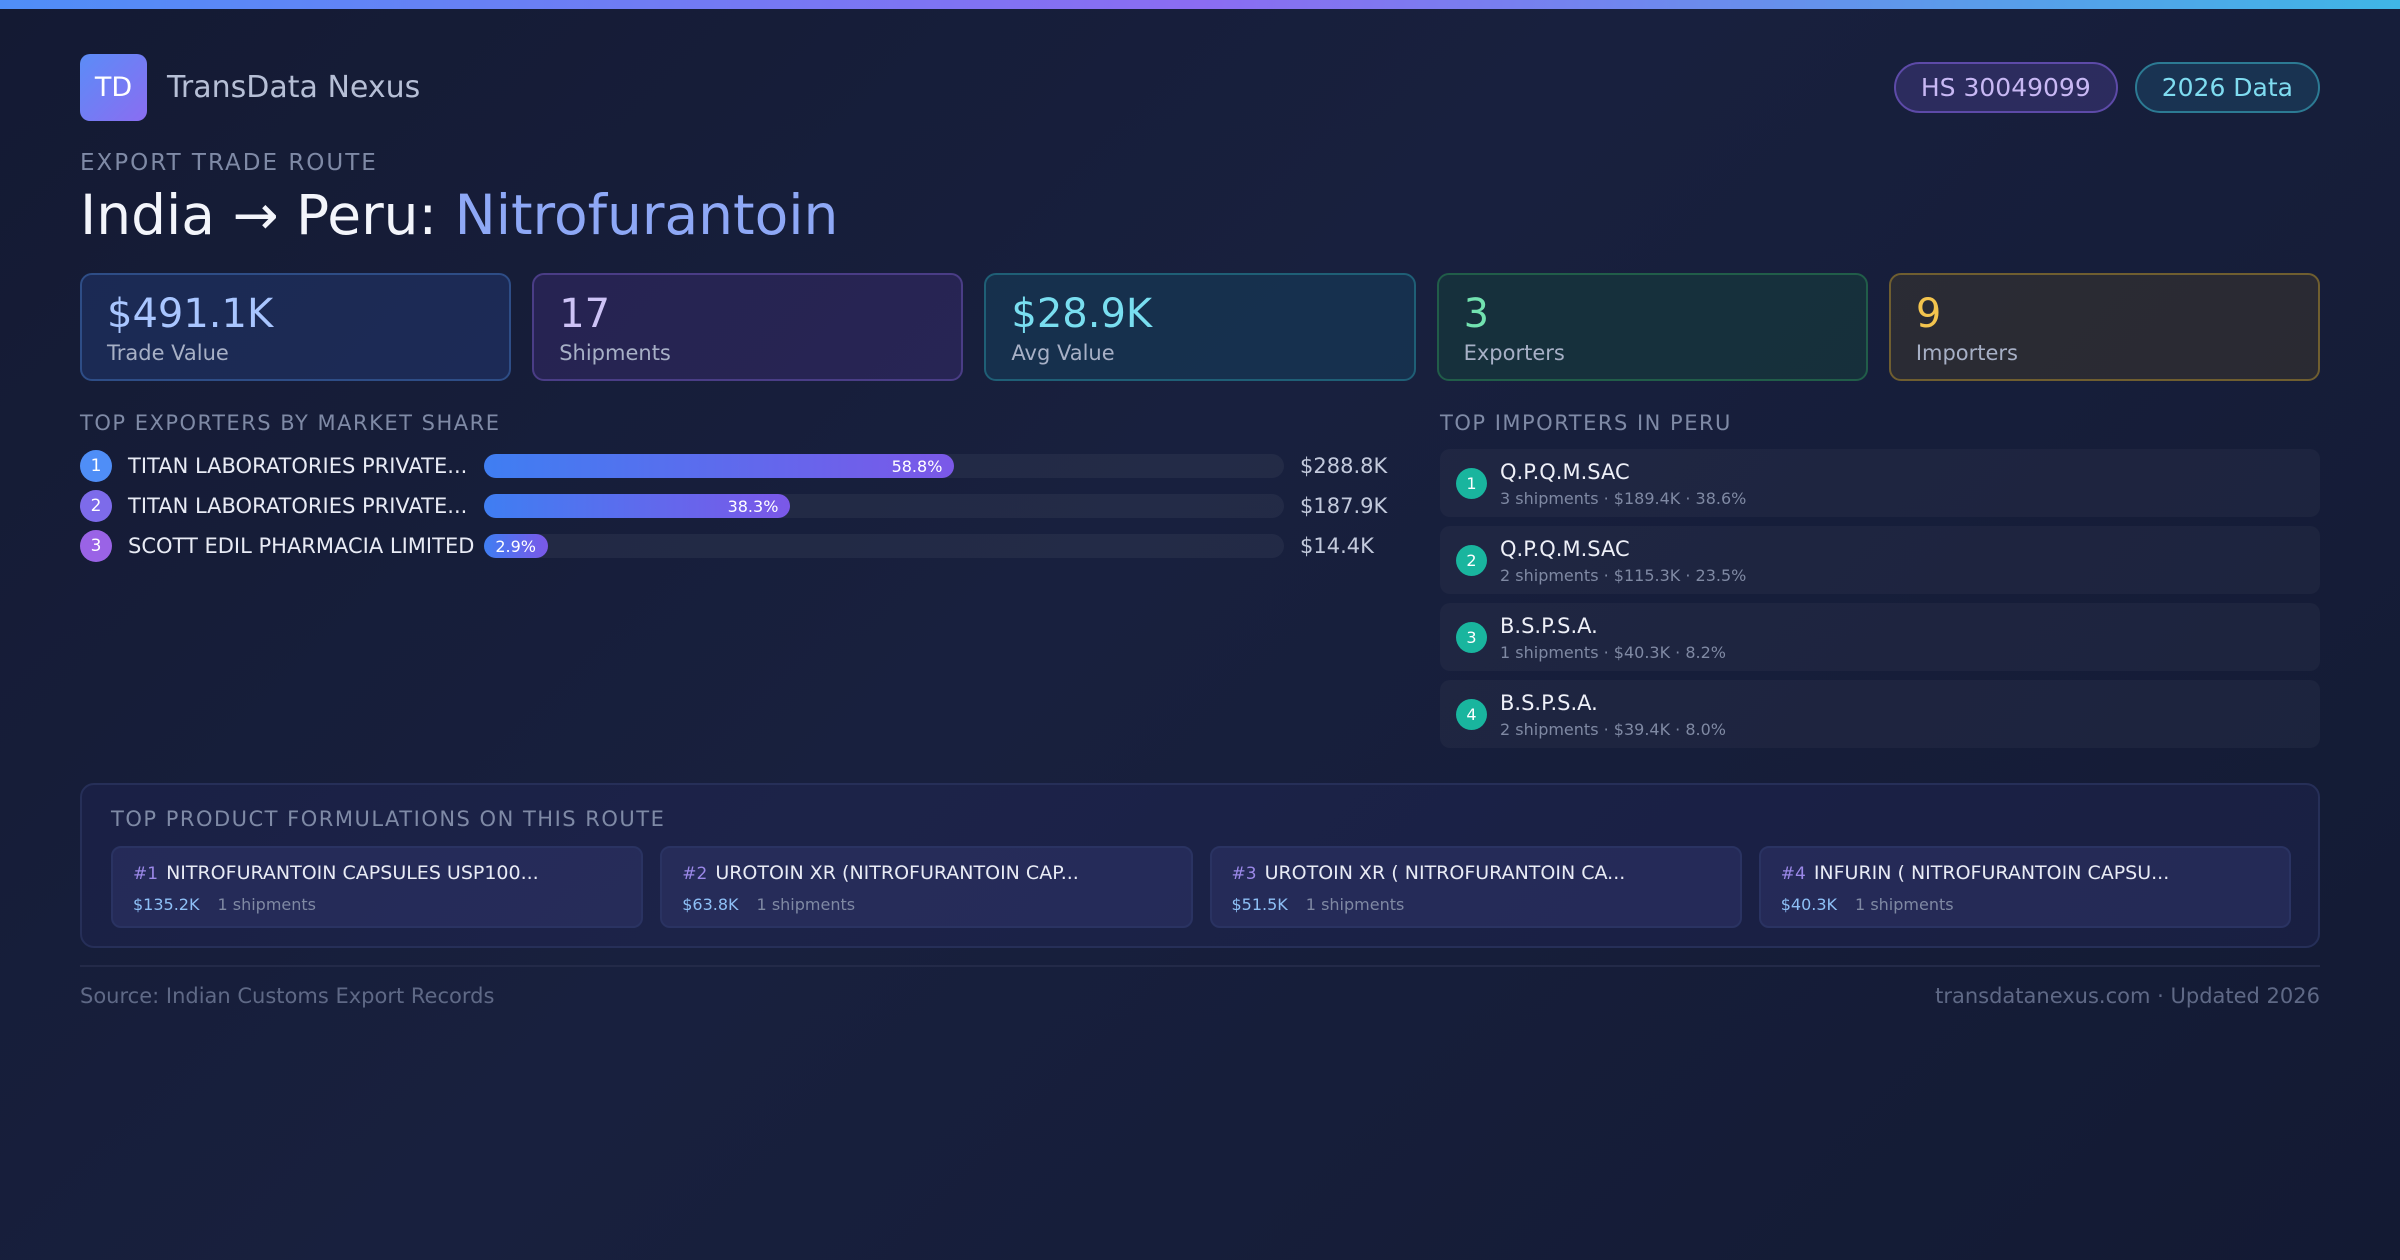  I want to click on logo: TD, so click(113, 87).